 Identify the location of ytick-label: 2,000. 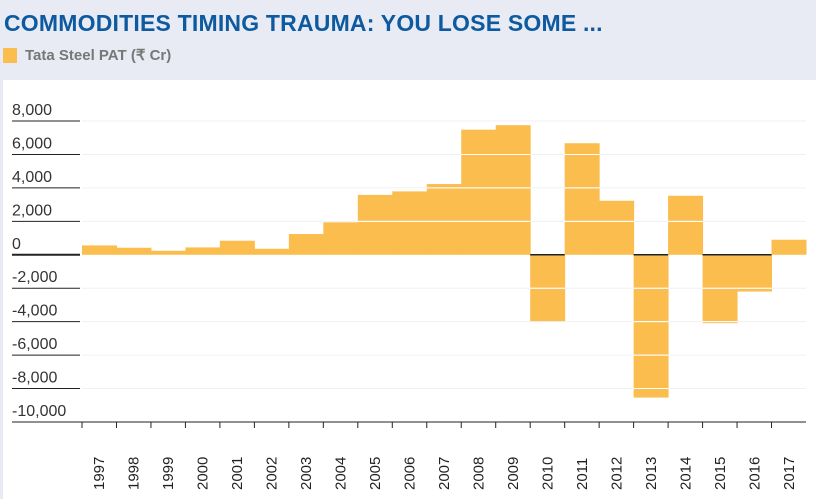
(32, 210).